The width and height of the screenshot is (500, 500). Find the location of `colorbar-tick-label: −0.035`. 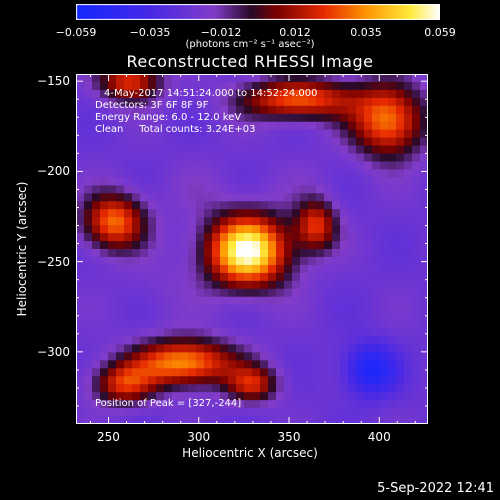

colorbar-tick-label: −0.035 is located at coordinates (150, 32).